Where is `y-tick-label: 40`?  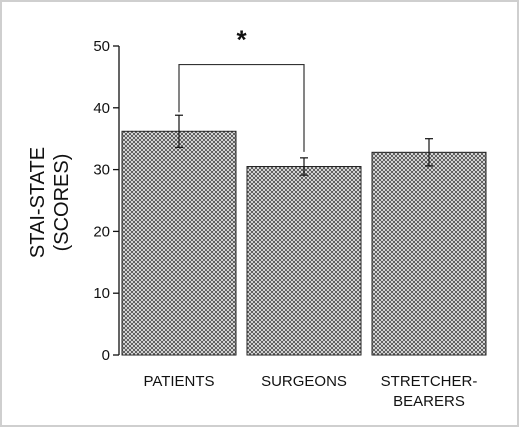
y-tick-label: 40 is located at coordinates (101, 108).